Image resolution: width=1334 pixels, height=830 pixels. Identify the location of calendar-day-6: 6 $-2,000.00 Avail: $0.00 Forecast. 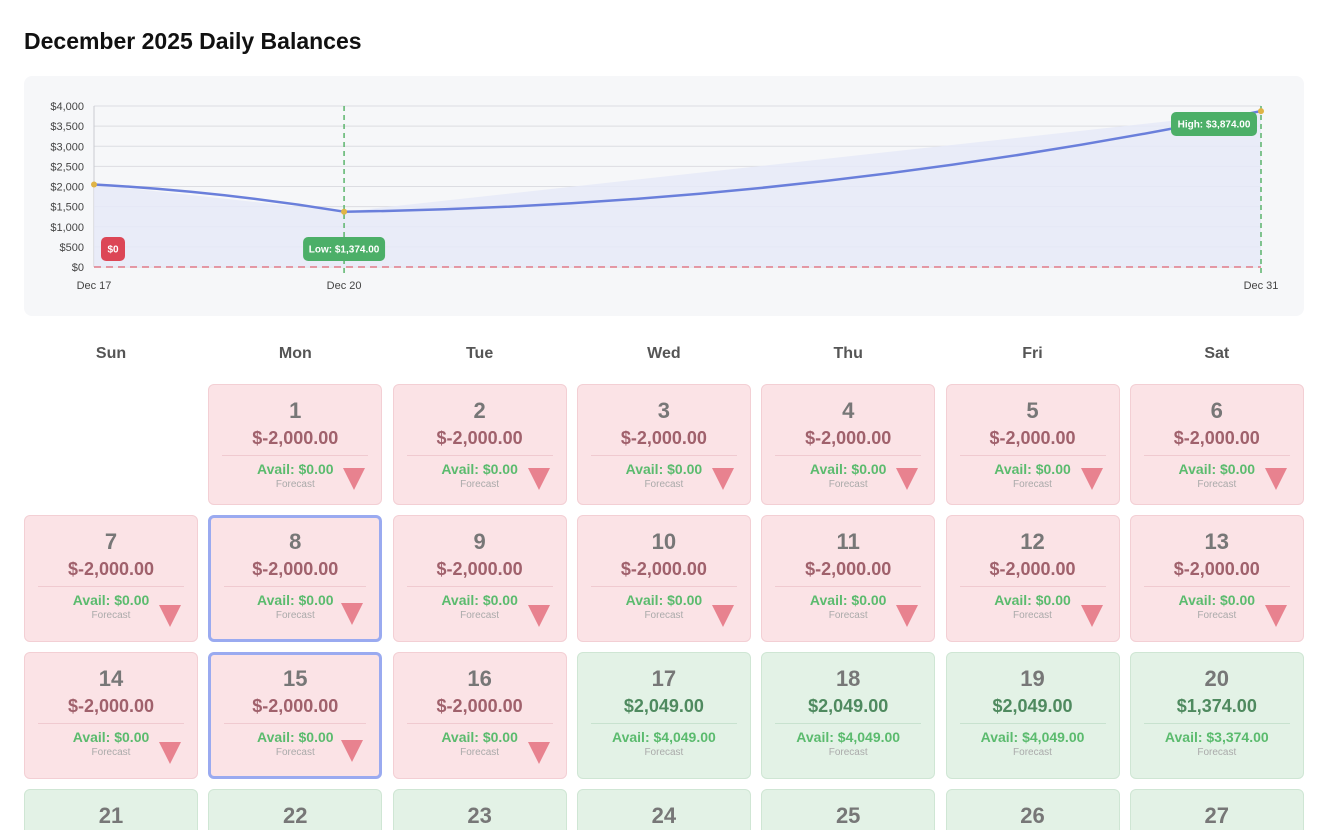
(1216, 444).